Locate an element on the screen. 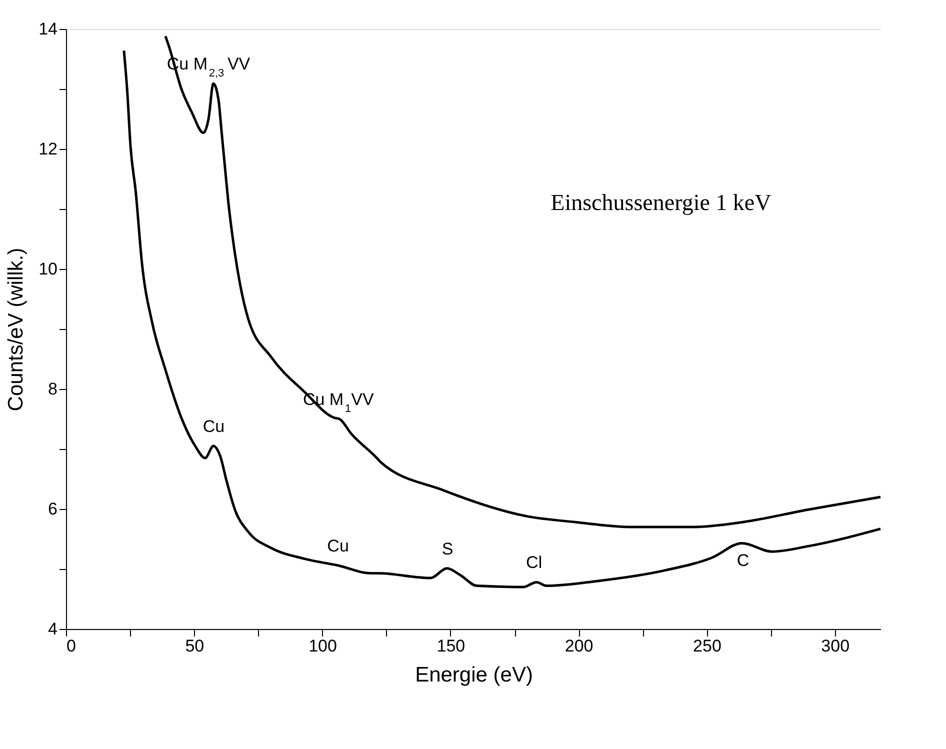 The image size is (946, 749). x-tick-label: 300 is located at coordinates (835, 646).